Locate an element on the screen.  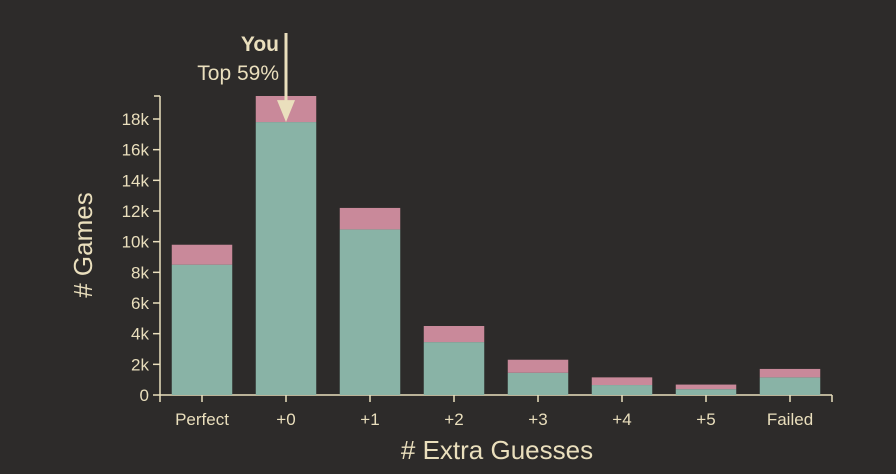
you-annotation: You Top 59% is located at coordinates (246, 78).